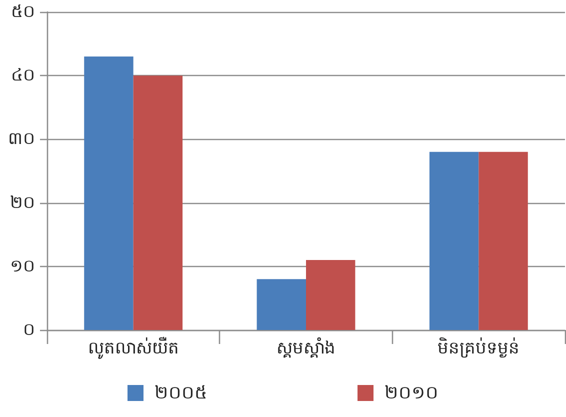 This screenshot has width=566, height=417. What do you see at coordinates (22, 202) in the screenshot?
I see `y-tick-label: ២០` at bounding box center [22, 202].